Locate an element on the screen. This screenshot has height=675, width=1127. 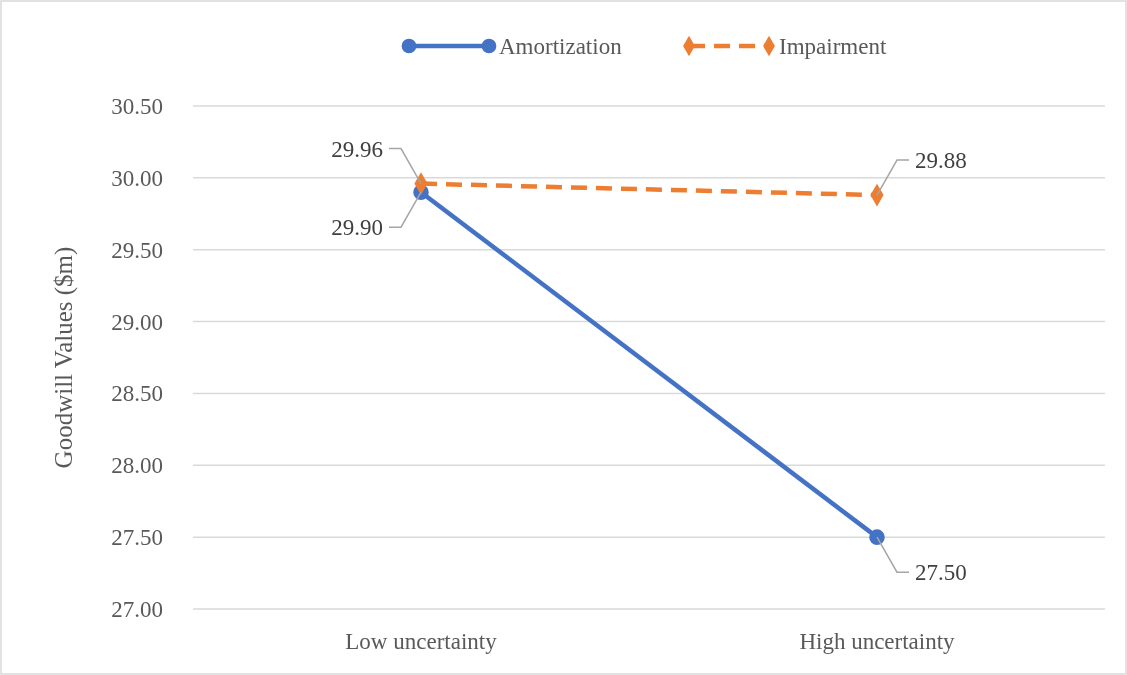
y-tick-label: 30.50 is located at coordinates (137, 107).